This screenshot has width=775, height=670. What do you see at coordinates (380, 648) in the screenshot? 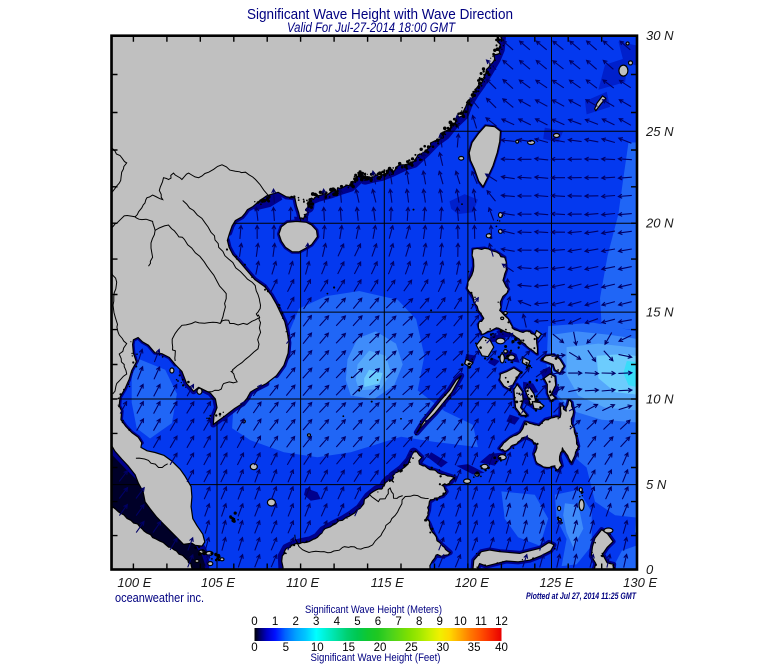
I see `svg-text: 20` at bounding box center [380, 648].